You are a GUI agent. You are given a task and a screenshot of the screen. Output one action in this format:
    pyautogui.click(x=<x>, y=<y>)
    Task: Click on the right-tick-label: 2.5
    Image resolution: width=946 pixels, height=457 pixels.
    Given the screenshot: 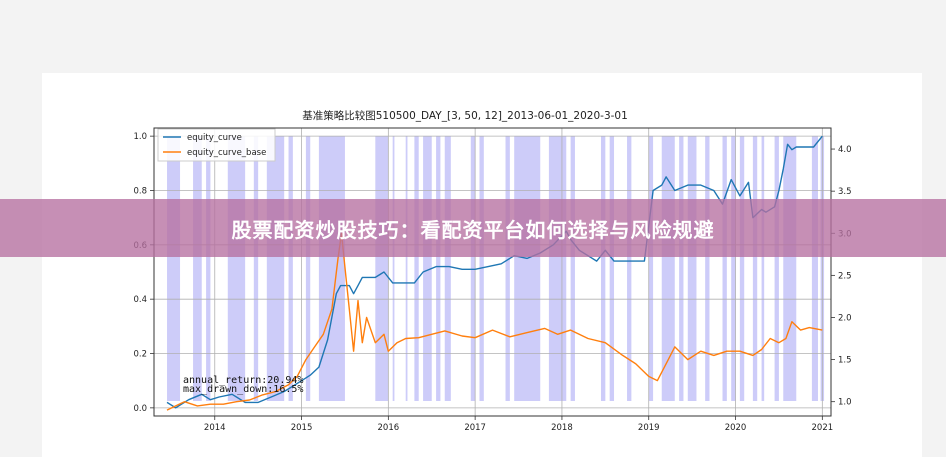 What is the action you would take?
    pyautogui.click(x=845, y=276)
    